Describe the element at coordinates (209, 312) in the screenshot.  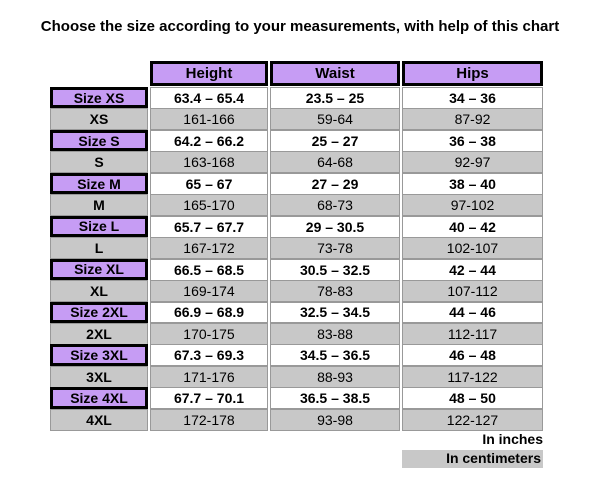
I see `measurement-cell: 66.9 – 68.9` at that location.